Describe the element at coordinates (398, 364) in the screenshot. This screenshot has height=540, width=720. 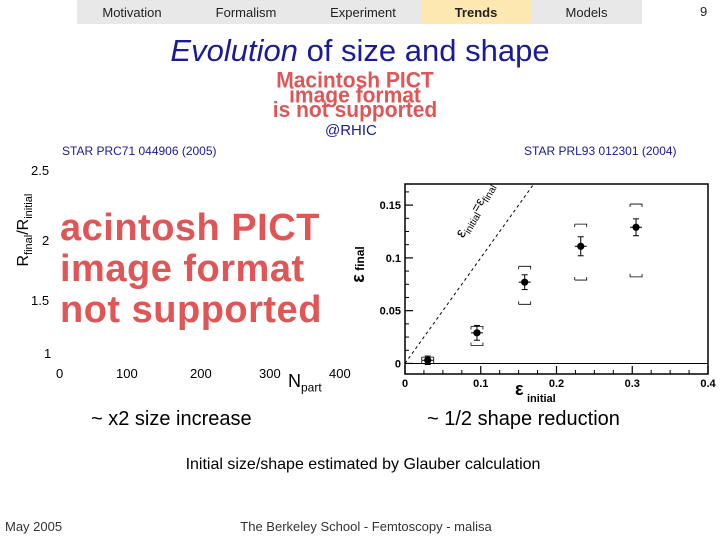
I see `y-tick-label: 0` at that location.